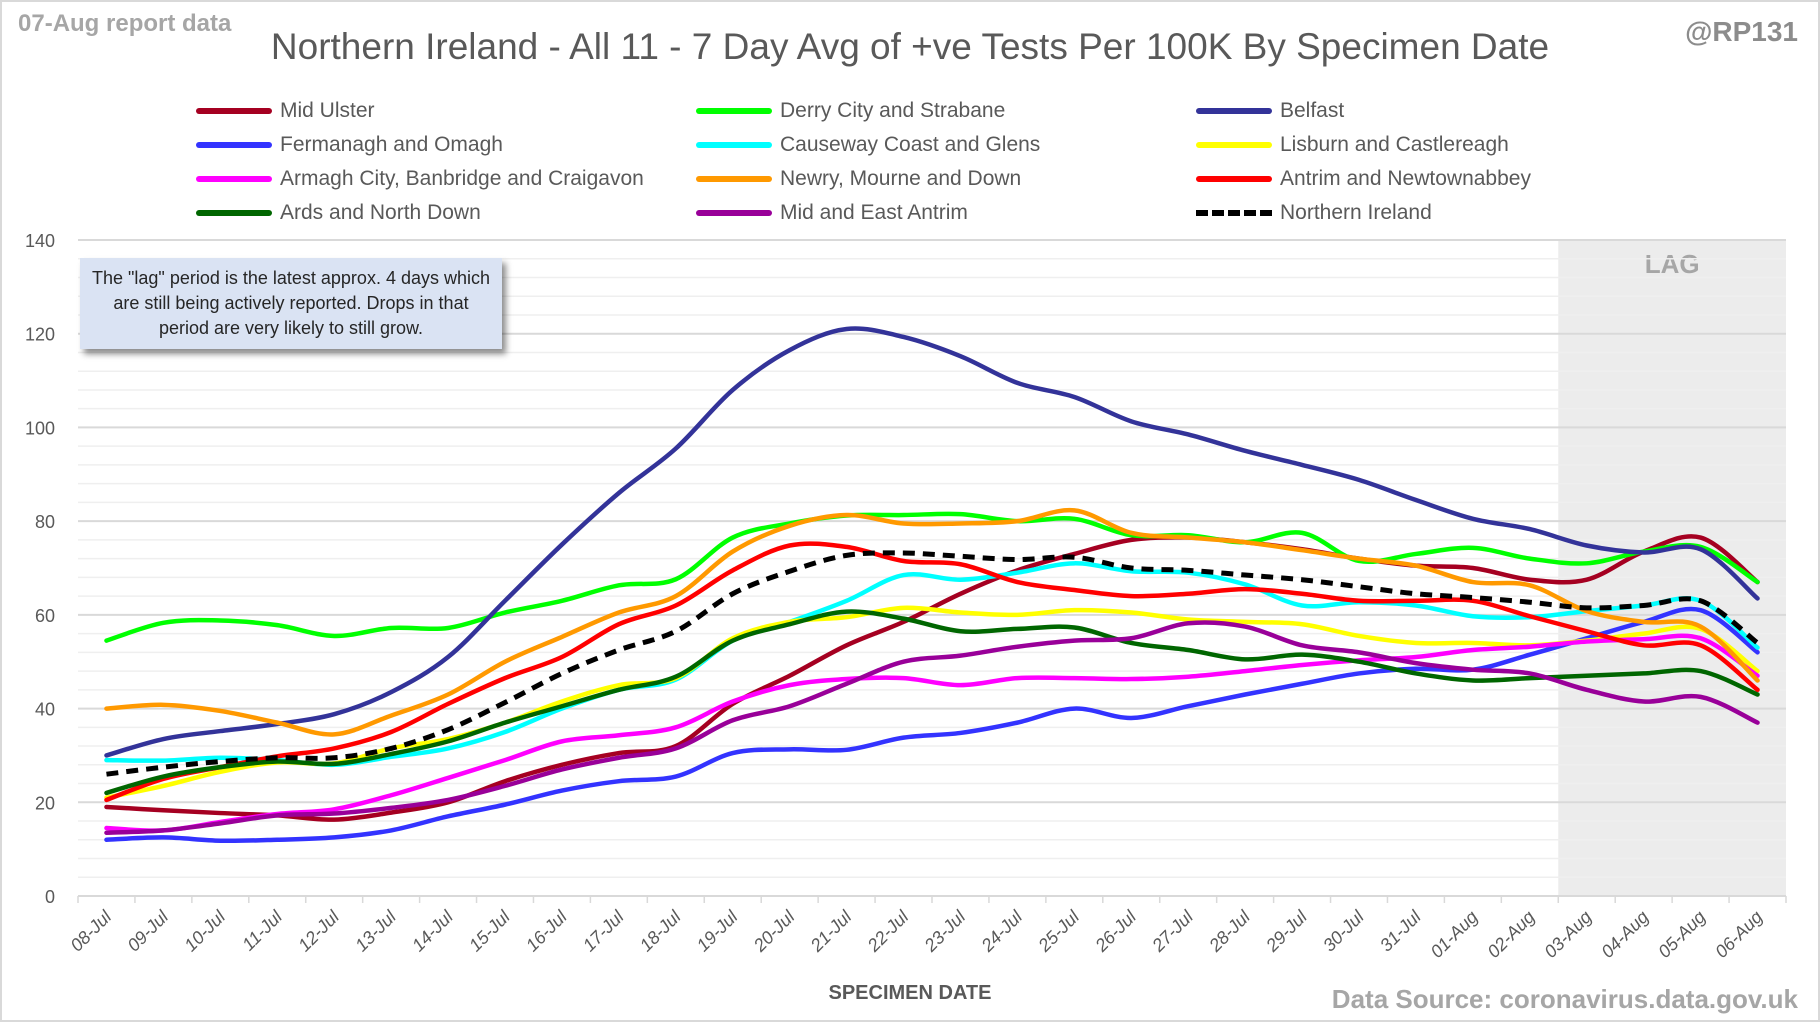 The height and width of the screenshot is (1022, 1820). I want to click on x-tick-label: 25-Jul, so click(1059, 931).